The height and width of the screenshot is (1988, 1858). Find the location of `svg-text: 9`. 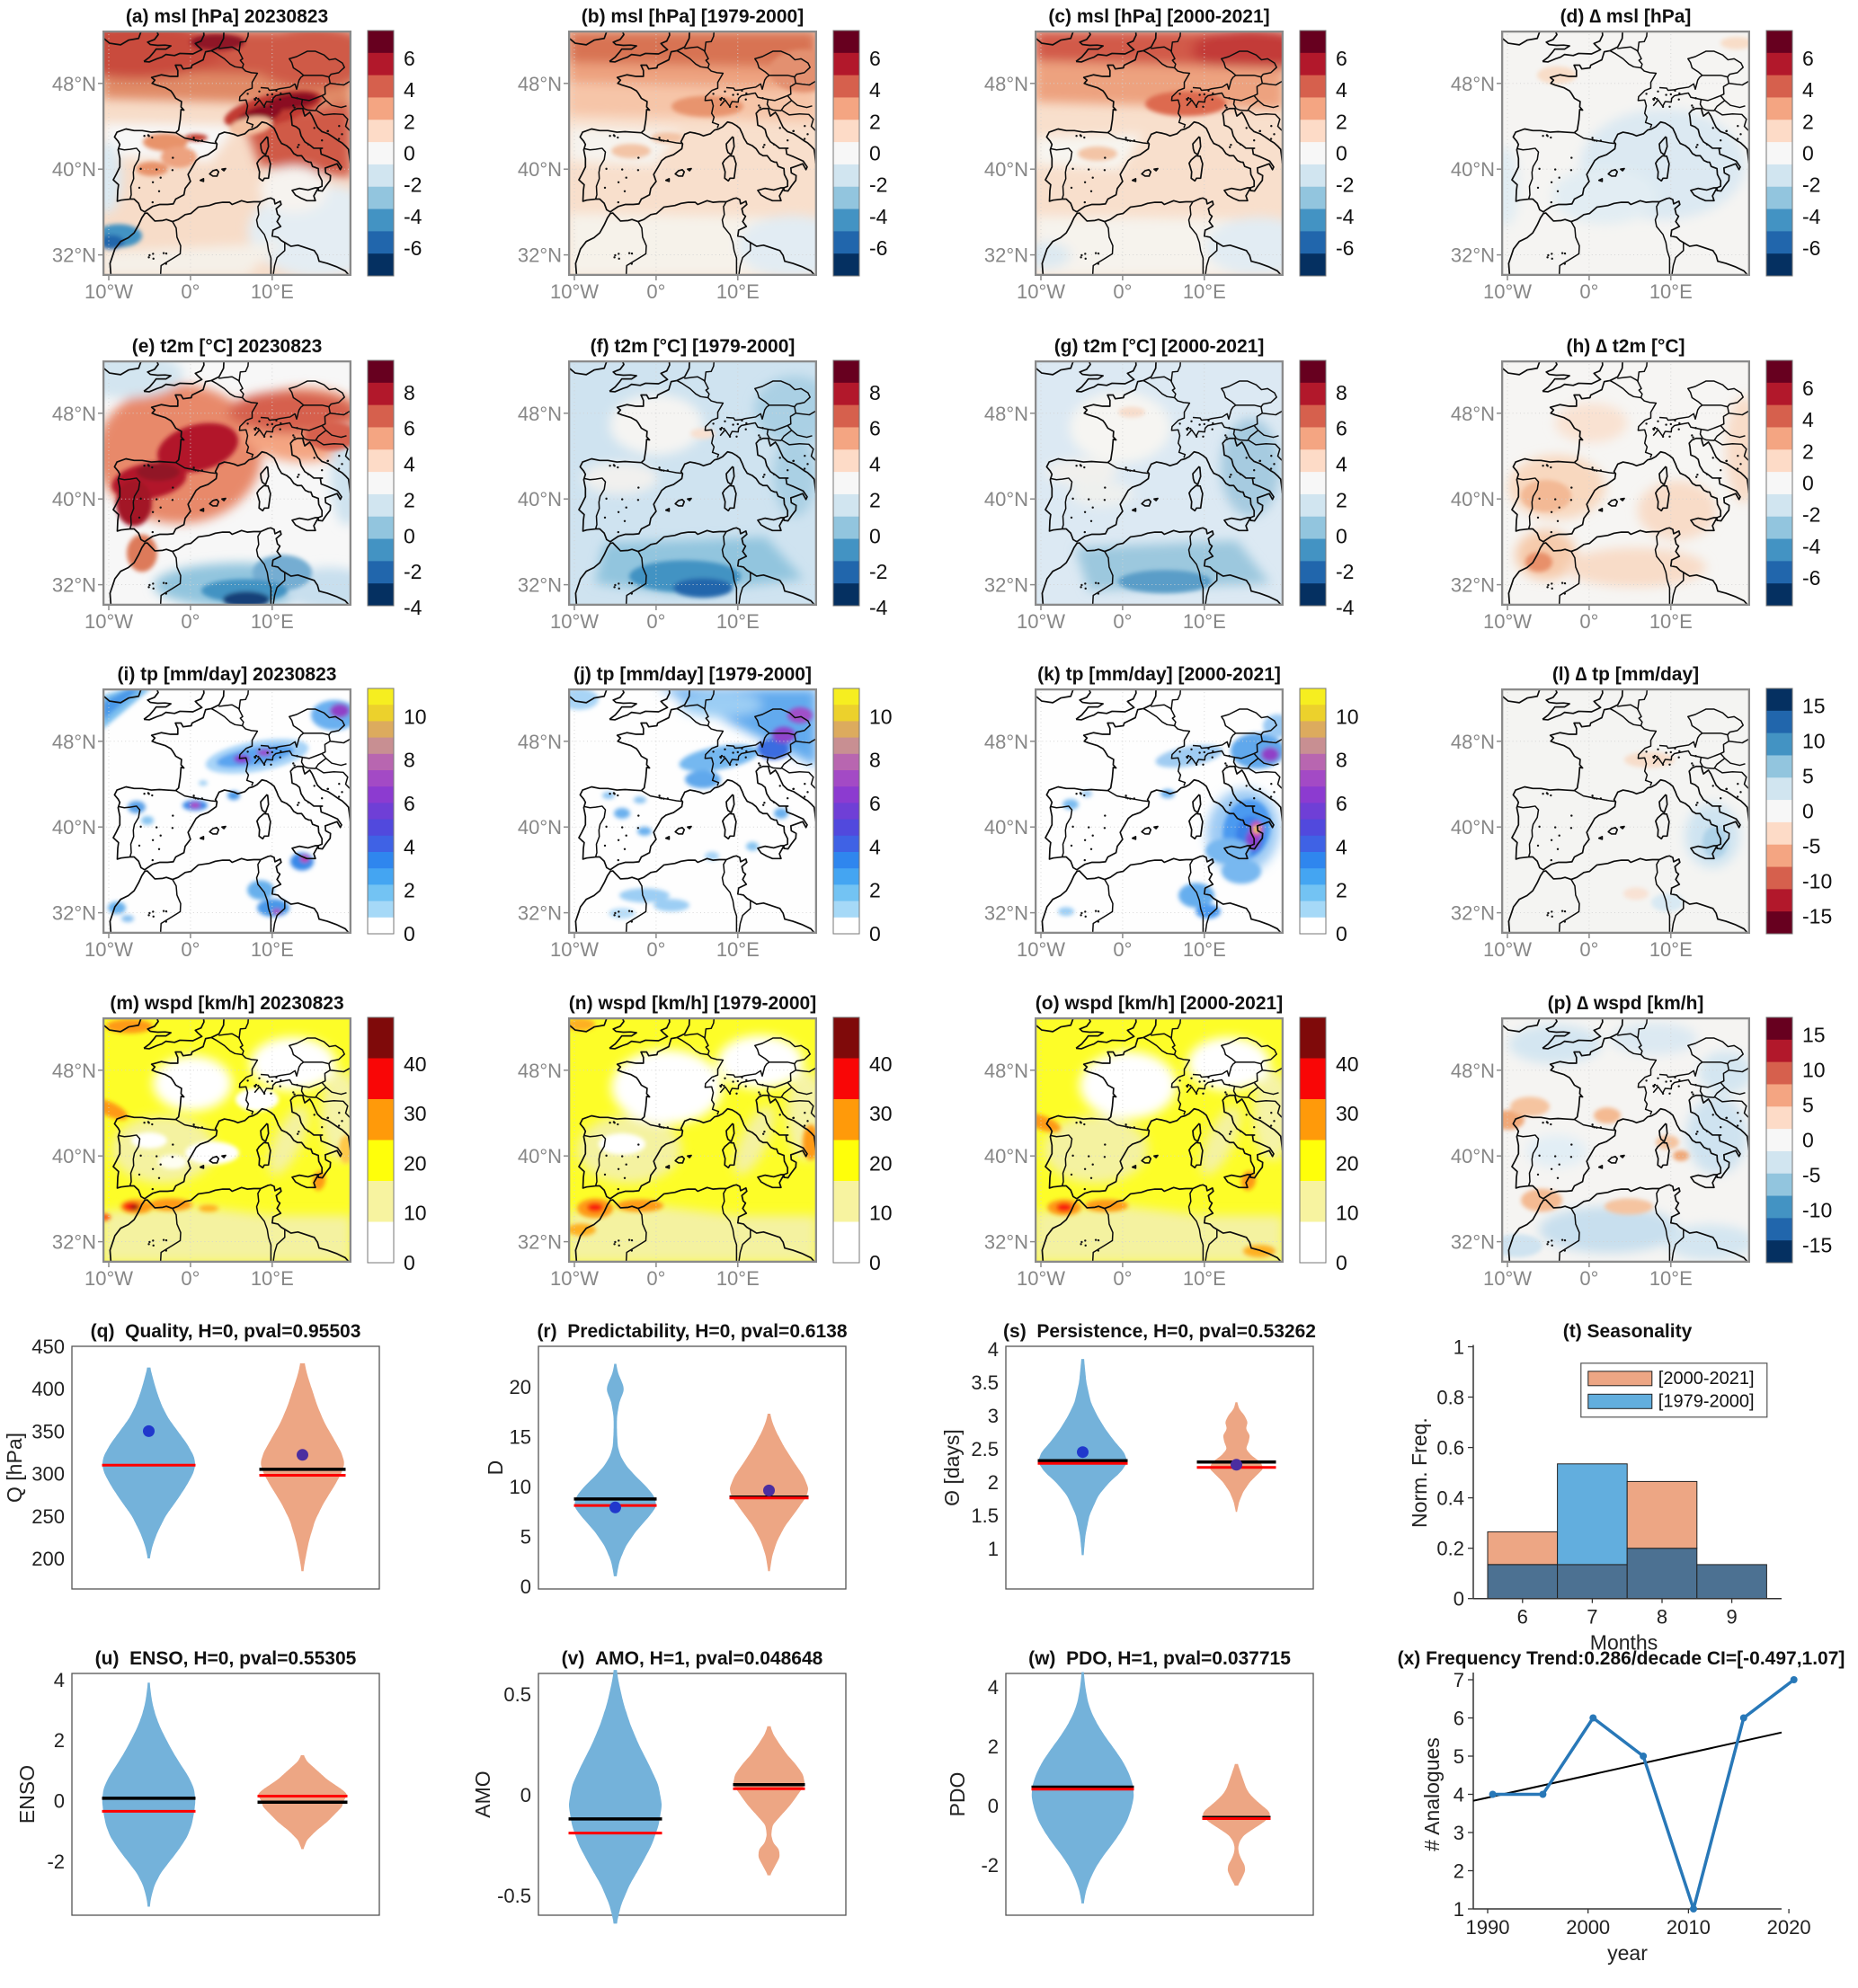

svg-text: 9 is located at coordinates (1732, 1618).